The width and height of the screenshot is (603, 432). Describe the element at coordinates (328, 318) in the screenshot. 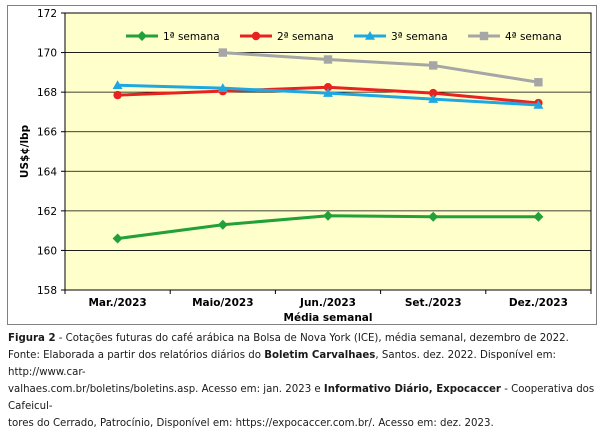

I see `x-axis-title: Média semanal` at that location.